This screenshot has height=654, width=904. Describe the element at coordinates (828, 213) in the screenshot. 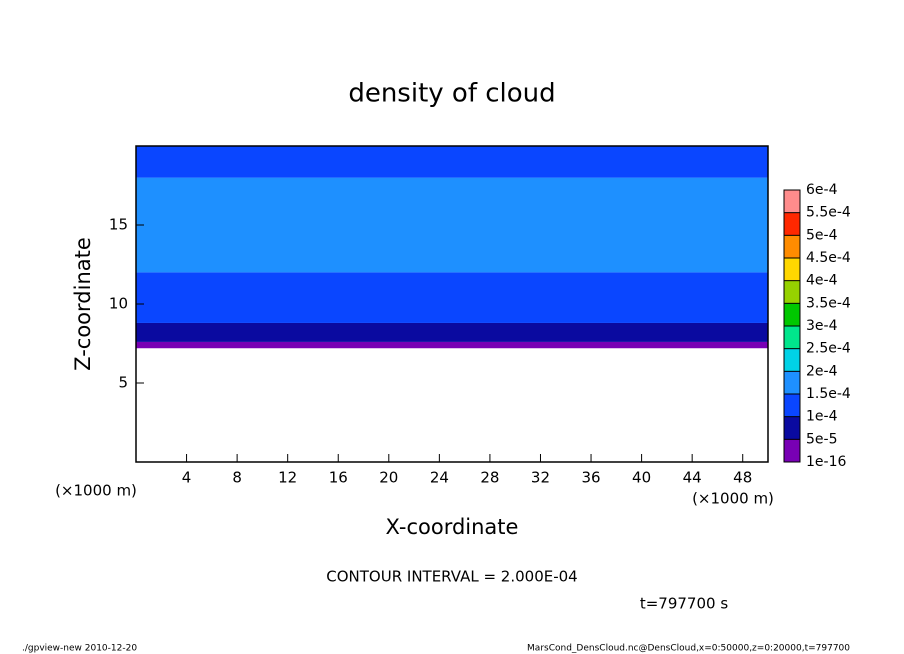

I see `colorbar-label: 5.5e-4` at that location.